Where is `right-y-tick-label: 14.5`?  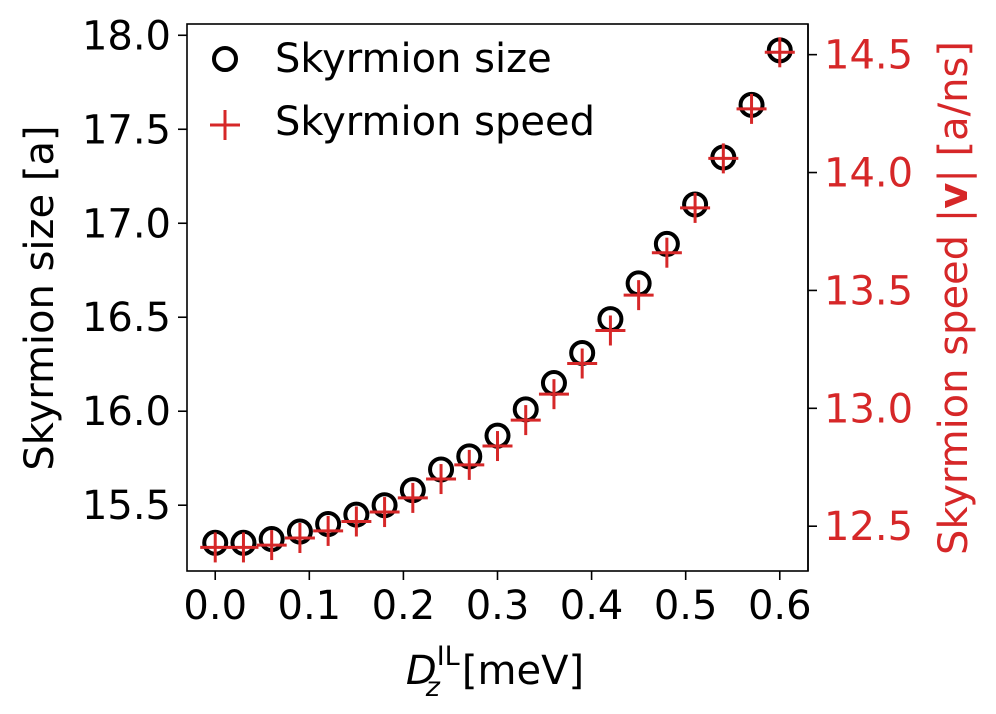
right-y-tick-label: 14.5 is located at coordinates (868, 56).